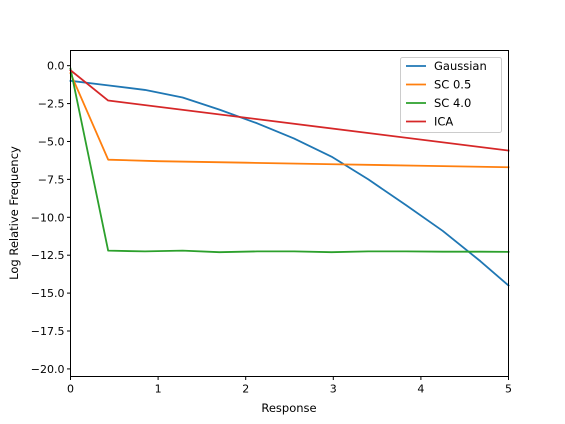 This screenshot has height=424, width=565. What do you see at coordinates (51, 179) in the screenshot?
I see `y-tick-label: −7.5` at bounding box center [51, 179].